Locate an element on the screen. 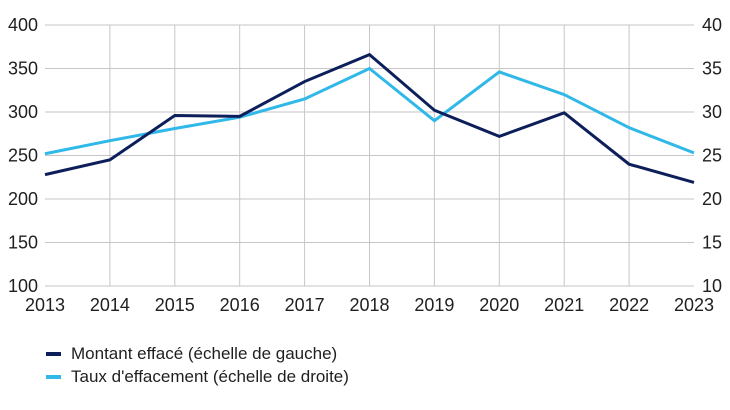 The height and width of the screenshot is (410, 730). svg-text: 40 is located at coordinates (712, 25).